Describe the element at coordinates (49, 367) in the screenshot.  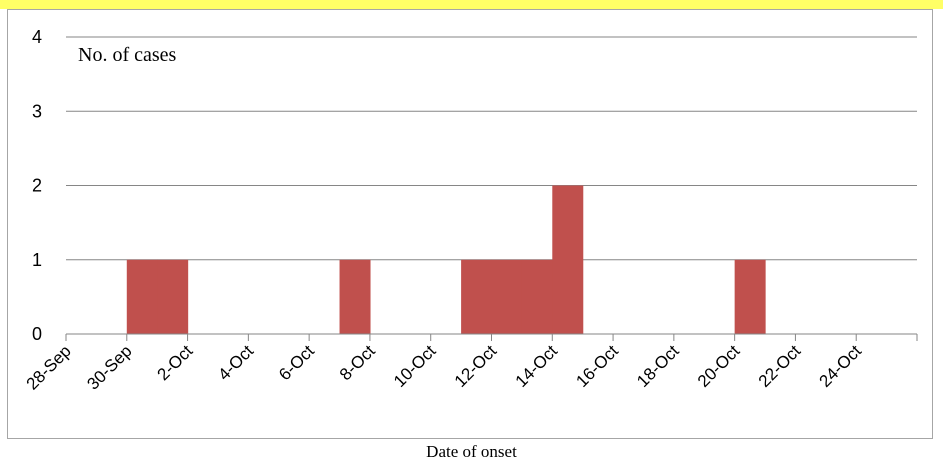
I see `x-tick-label-28-Sep: 28-Sep` at that location.